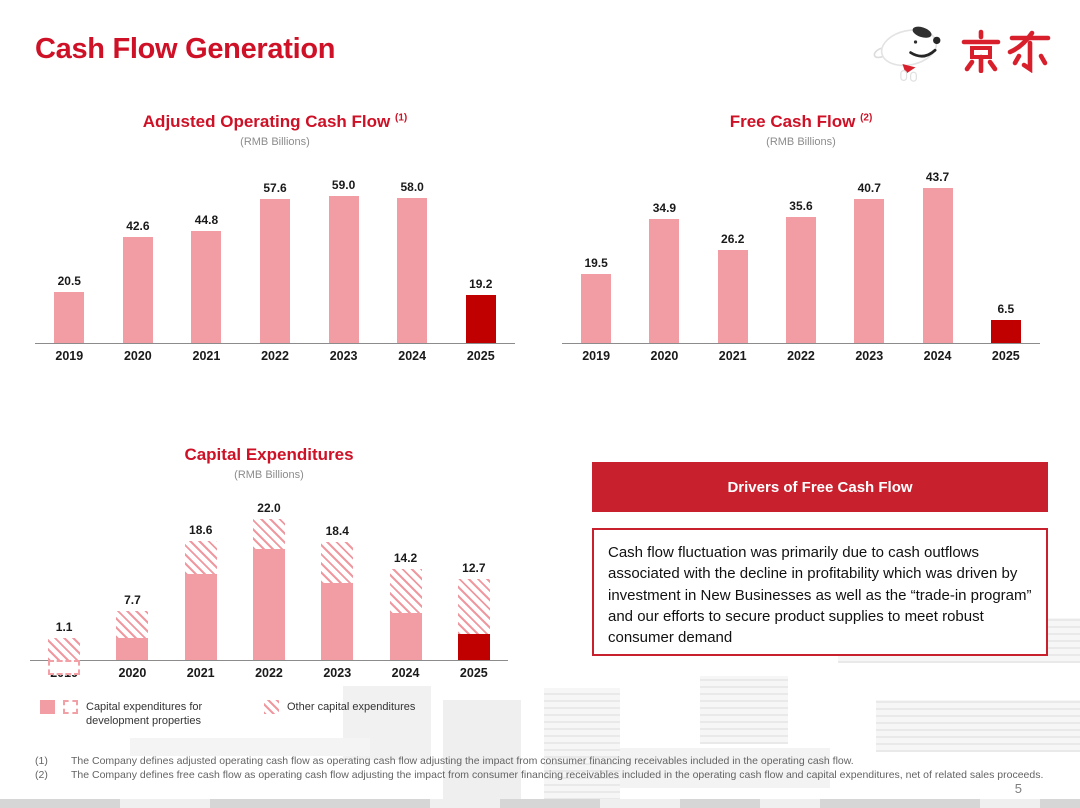 This screenshot has width=1080, height=808. I want to click on bar-column: 19.2, so click(480, 249).